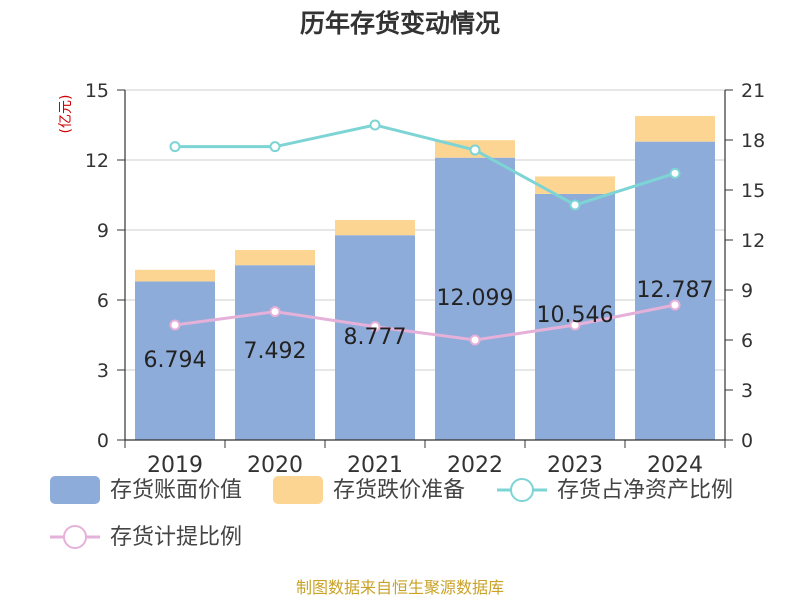 This screenshot has height=600, width=800. Describe the element at coordinates (103, 441) in the screenshot. I see `left-tick-label: 0` at that location.